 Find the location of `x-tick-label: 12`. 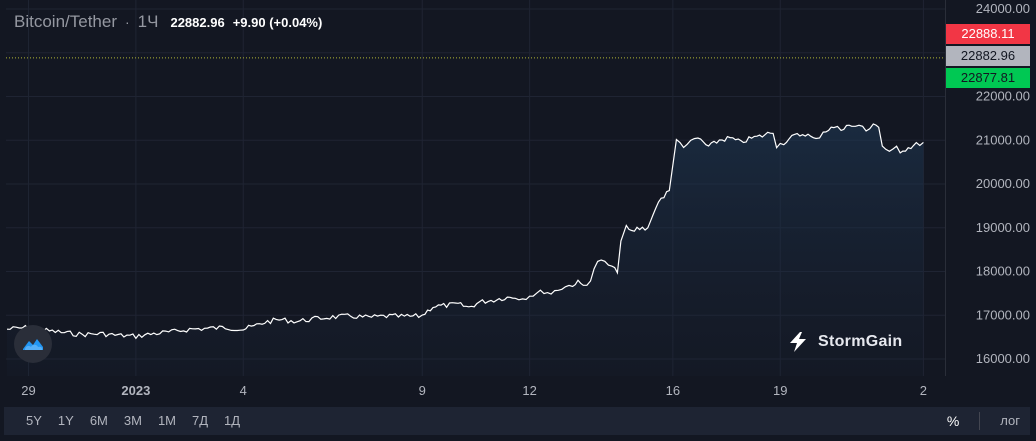

x-tick-label: 12 is located at coordinates (529, 390).